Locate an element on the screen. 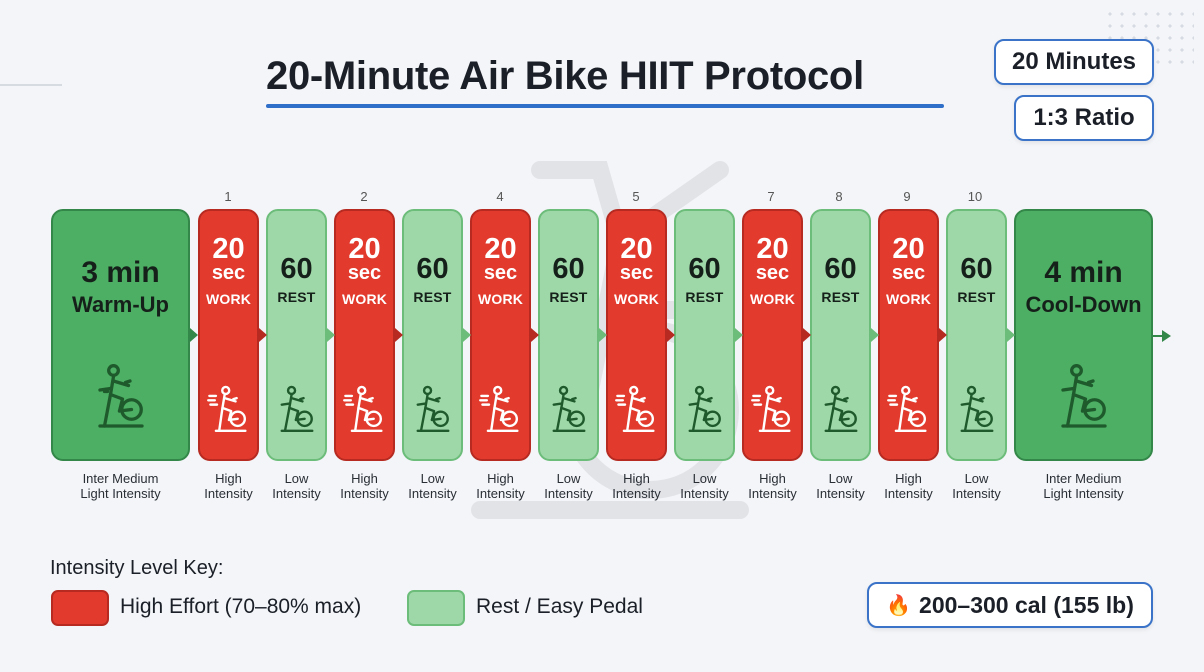  cooldown-label: Cool-Down is located at coordinates (1083, 304).